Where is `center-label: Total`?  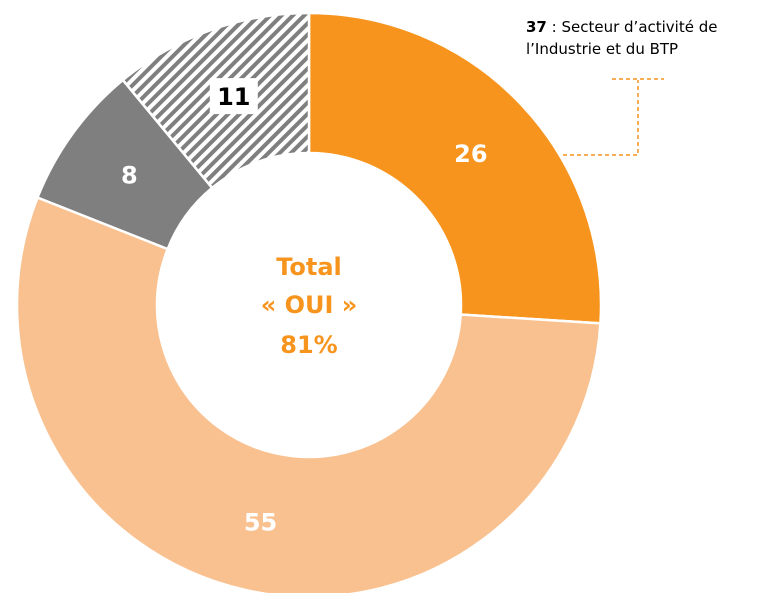 center-label: Total is located at coordinates (309, 267).